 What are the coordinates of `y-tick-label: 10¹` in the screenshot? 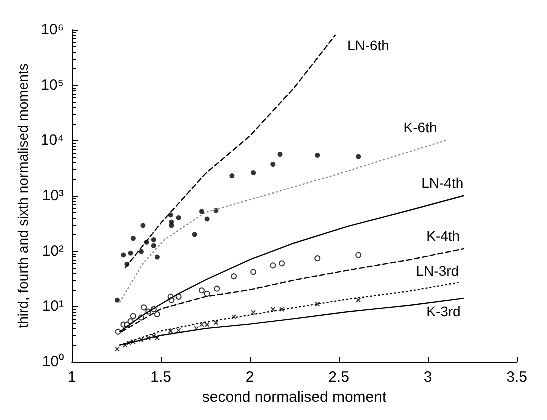 It's located at (53, 307).